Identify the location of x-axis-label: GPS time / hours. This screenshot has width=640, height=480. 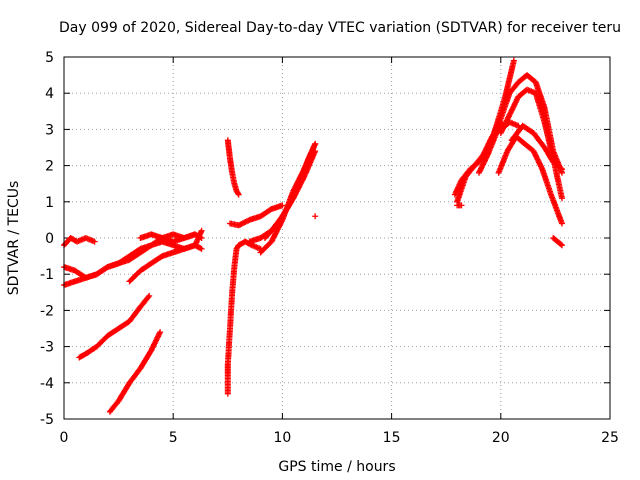
(336, 467).